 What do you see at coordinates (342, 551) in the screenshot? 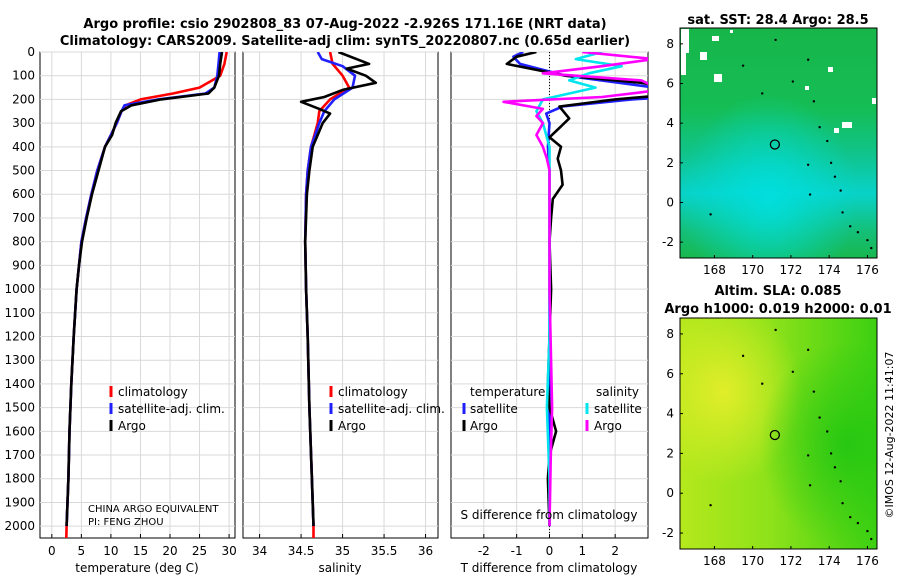
I see `x-tick-label: 35` at bounding box center [342, 551].